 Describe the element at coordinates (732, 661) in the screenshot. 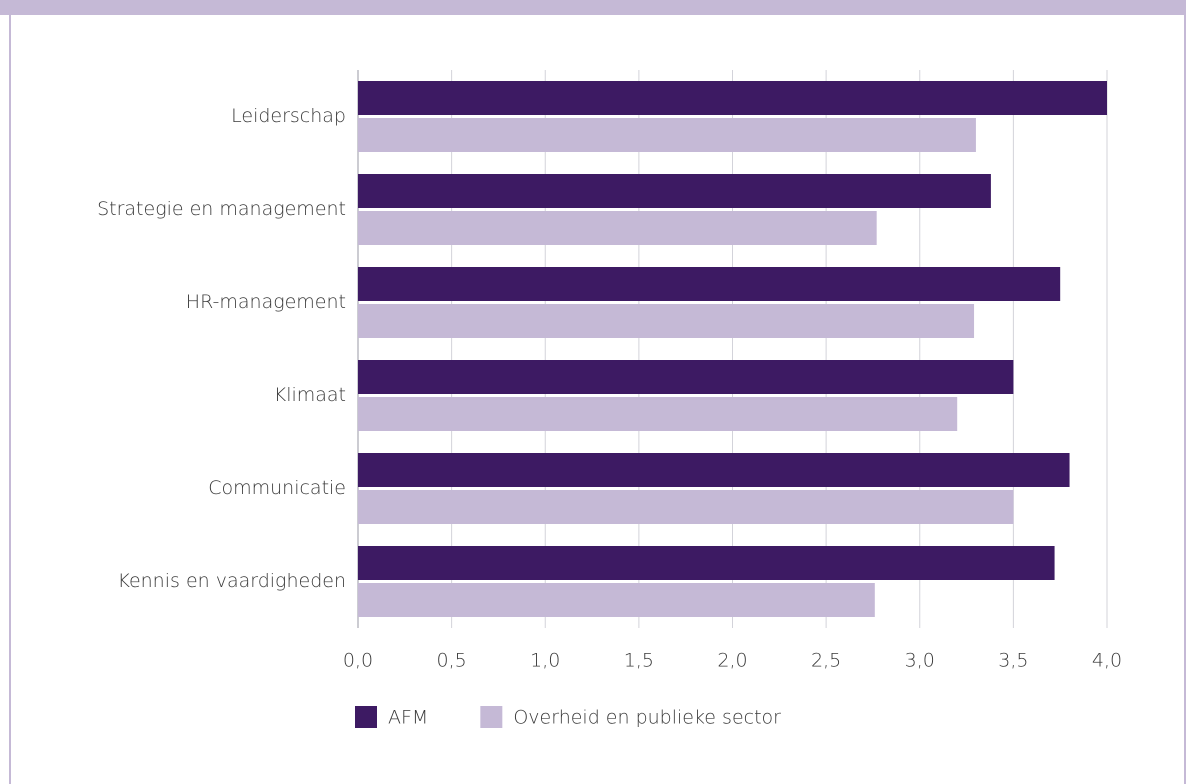

I see `x-tick-label: 2,0` at that location.